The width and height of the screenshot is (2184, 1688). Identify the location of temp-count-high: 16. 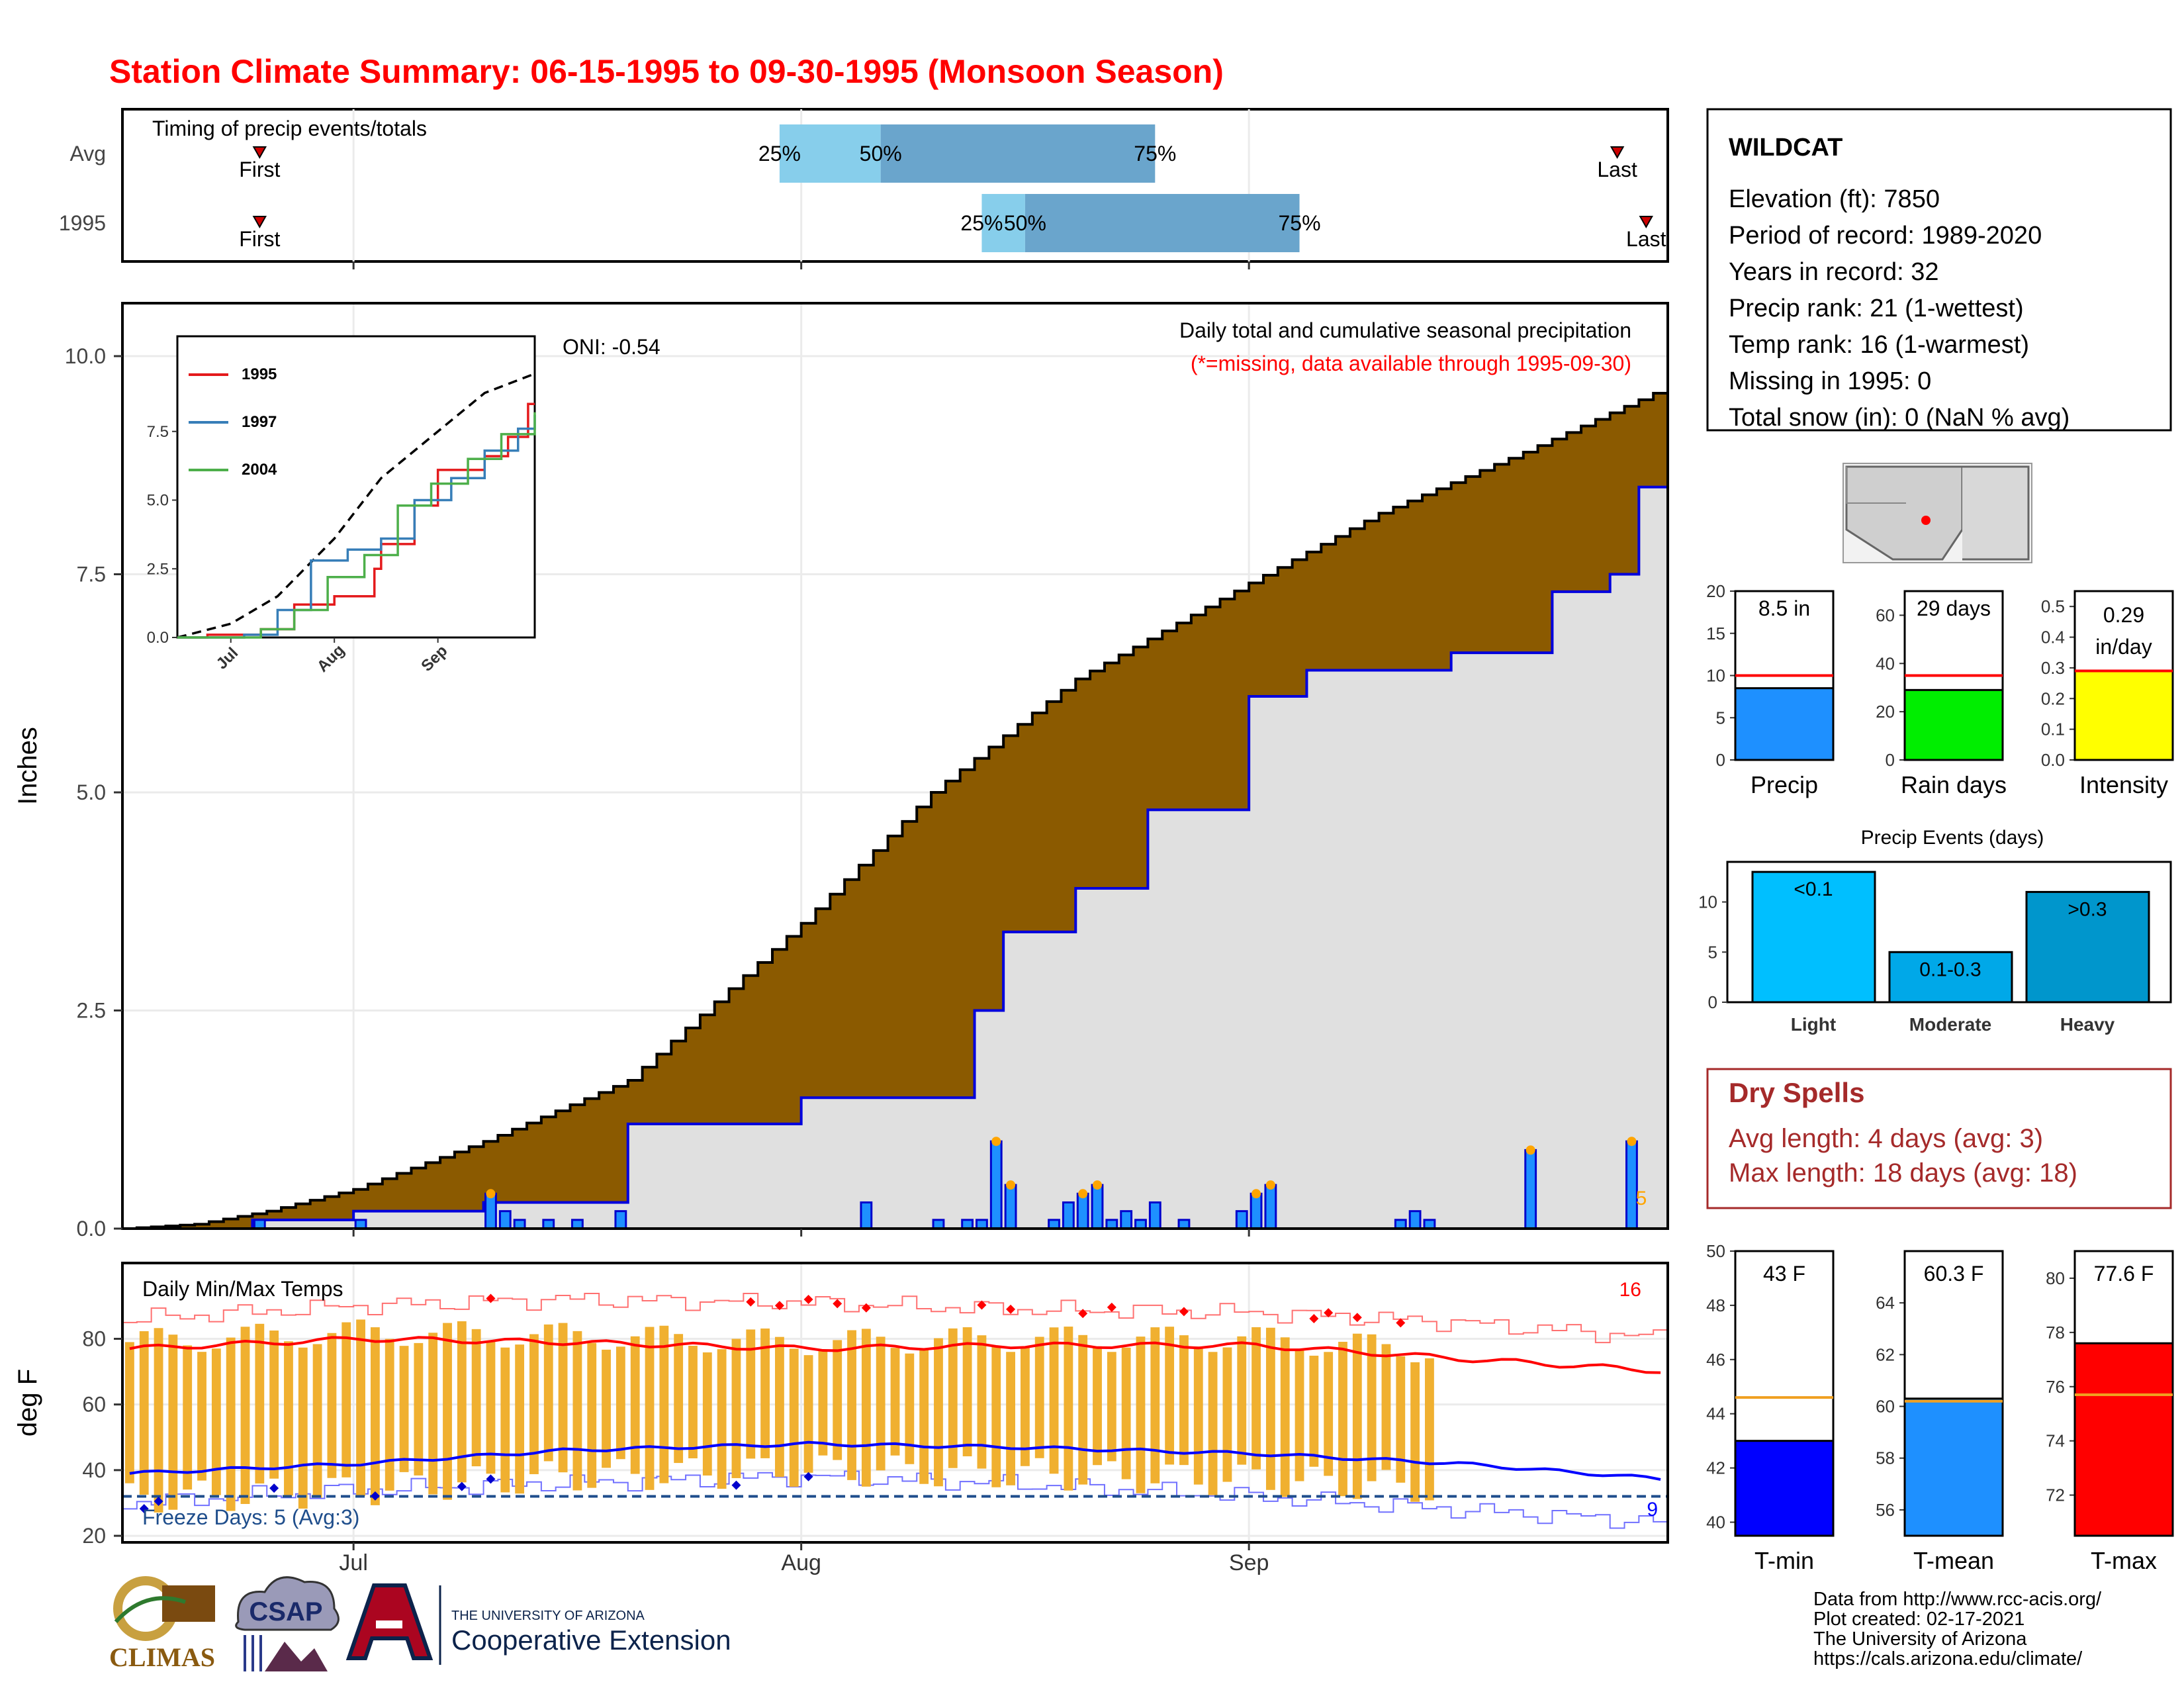
(1630, 1290).